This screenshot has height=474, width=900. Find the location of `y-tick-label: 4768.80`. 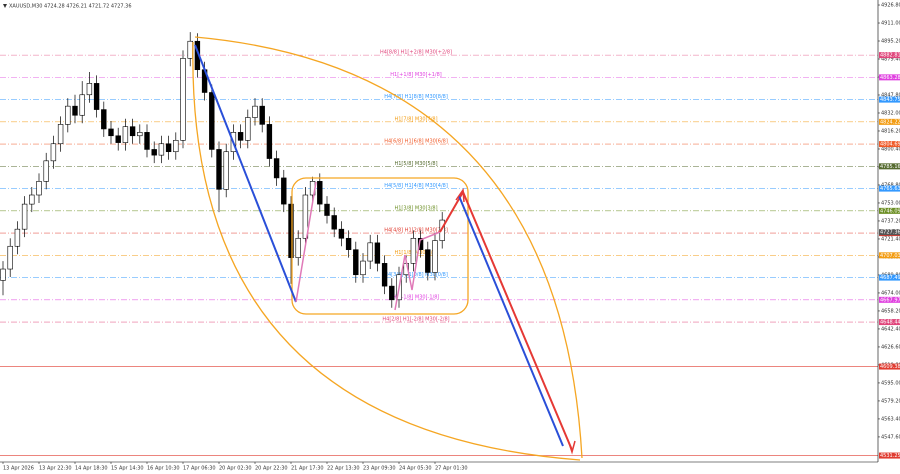

y-tick-label: 4768.80 is located at coordinates (890, 185).